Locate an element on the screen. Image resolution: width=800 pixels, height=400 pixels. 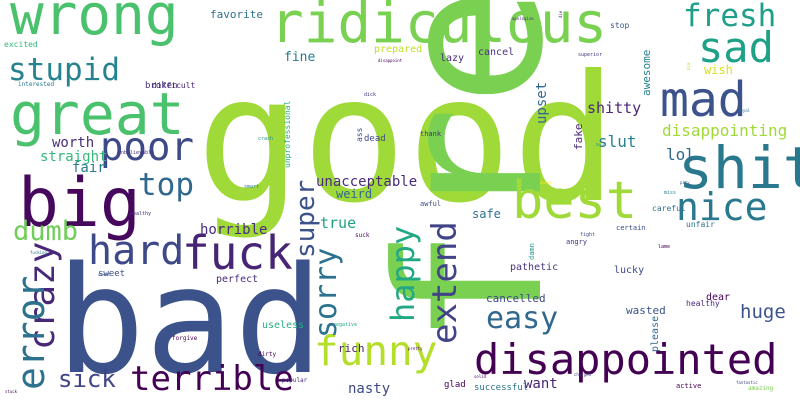
word-extend: extend is located at coordinates (445, 282).